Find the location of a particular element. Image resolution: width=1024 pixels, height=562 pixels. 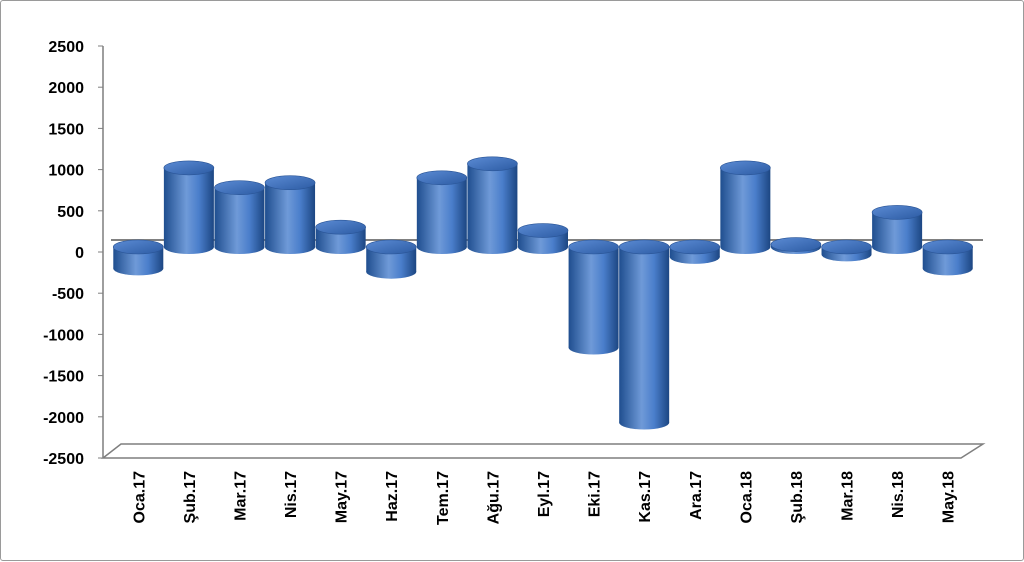

x-tick-label: Şub.18 is located at coordinates (797, 497).